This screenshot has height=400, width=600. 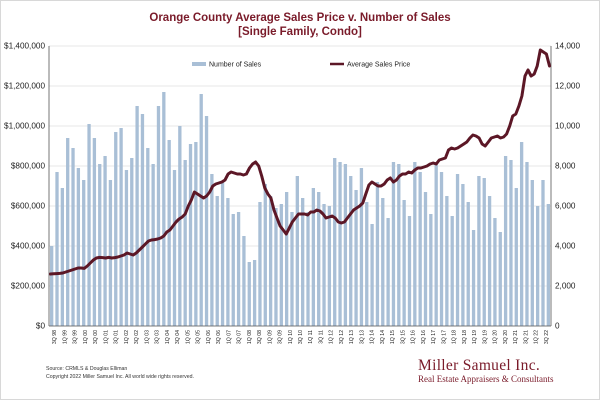 What do you see at coordinates (28, 286) in the screenshot?
I see `left-tick-label: $200,000` at bounding box center [28, 286].